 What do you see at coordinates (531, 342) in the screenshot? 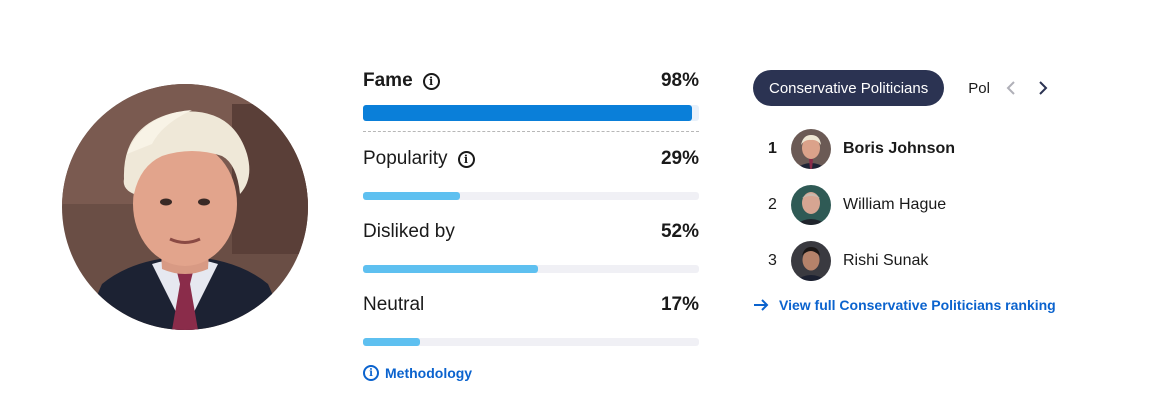
I see `neutral-bar` at bounding box center [531, 342].